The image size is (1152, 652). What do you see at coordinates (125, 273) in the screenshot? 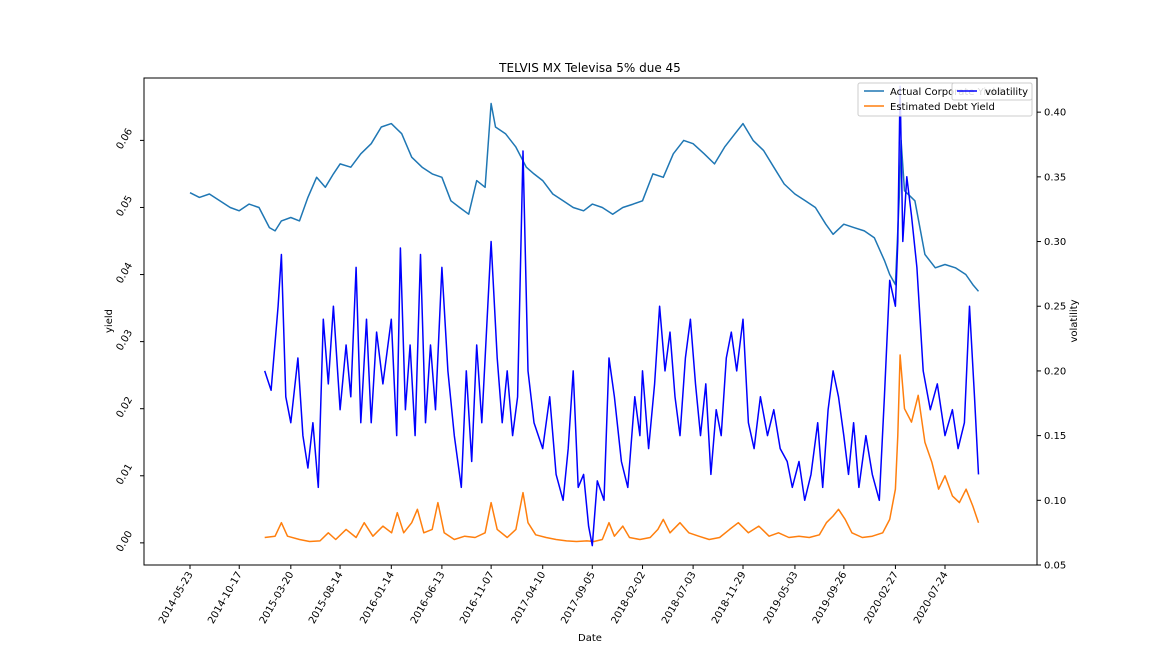
I see `y-left-tick-label: 0.04` at bounding box center [125, 273].